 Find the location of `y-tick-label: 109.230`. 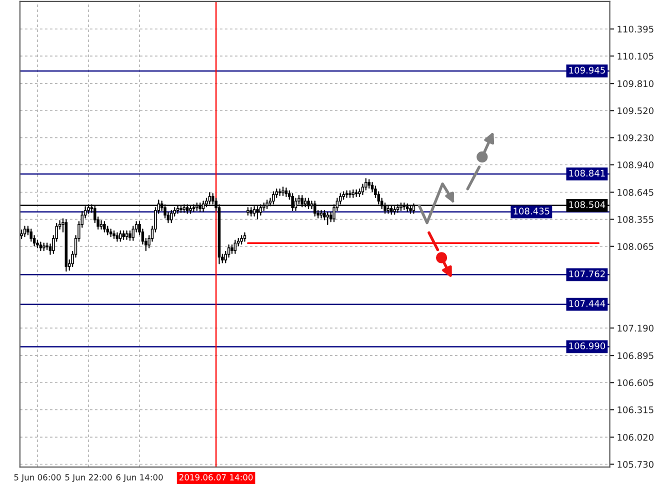

y-tick-label: 109.230 is located at coordinates (636, 138).